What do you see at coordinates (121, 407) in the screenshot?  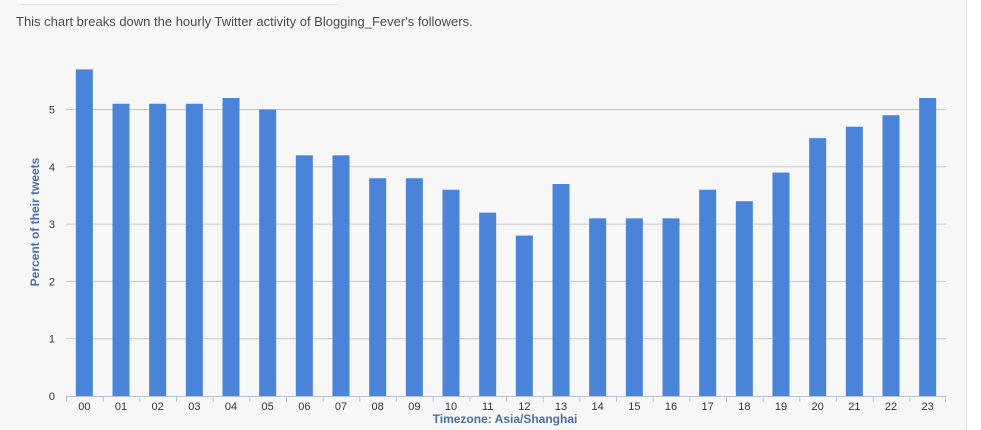 I see `x-tick-label: 01` at bounding box center [121, 407].